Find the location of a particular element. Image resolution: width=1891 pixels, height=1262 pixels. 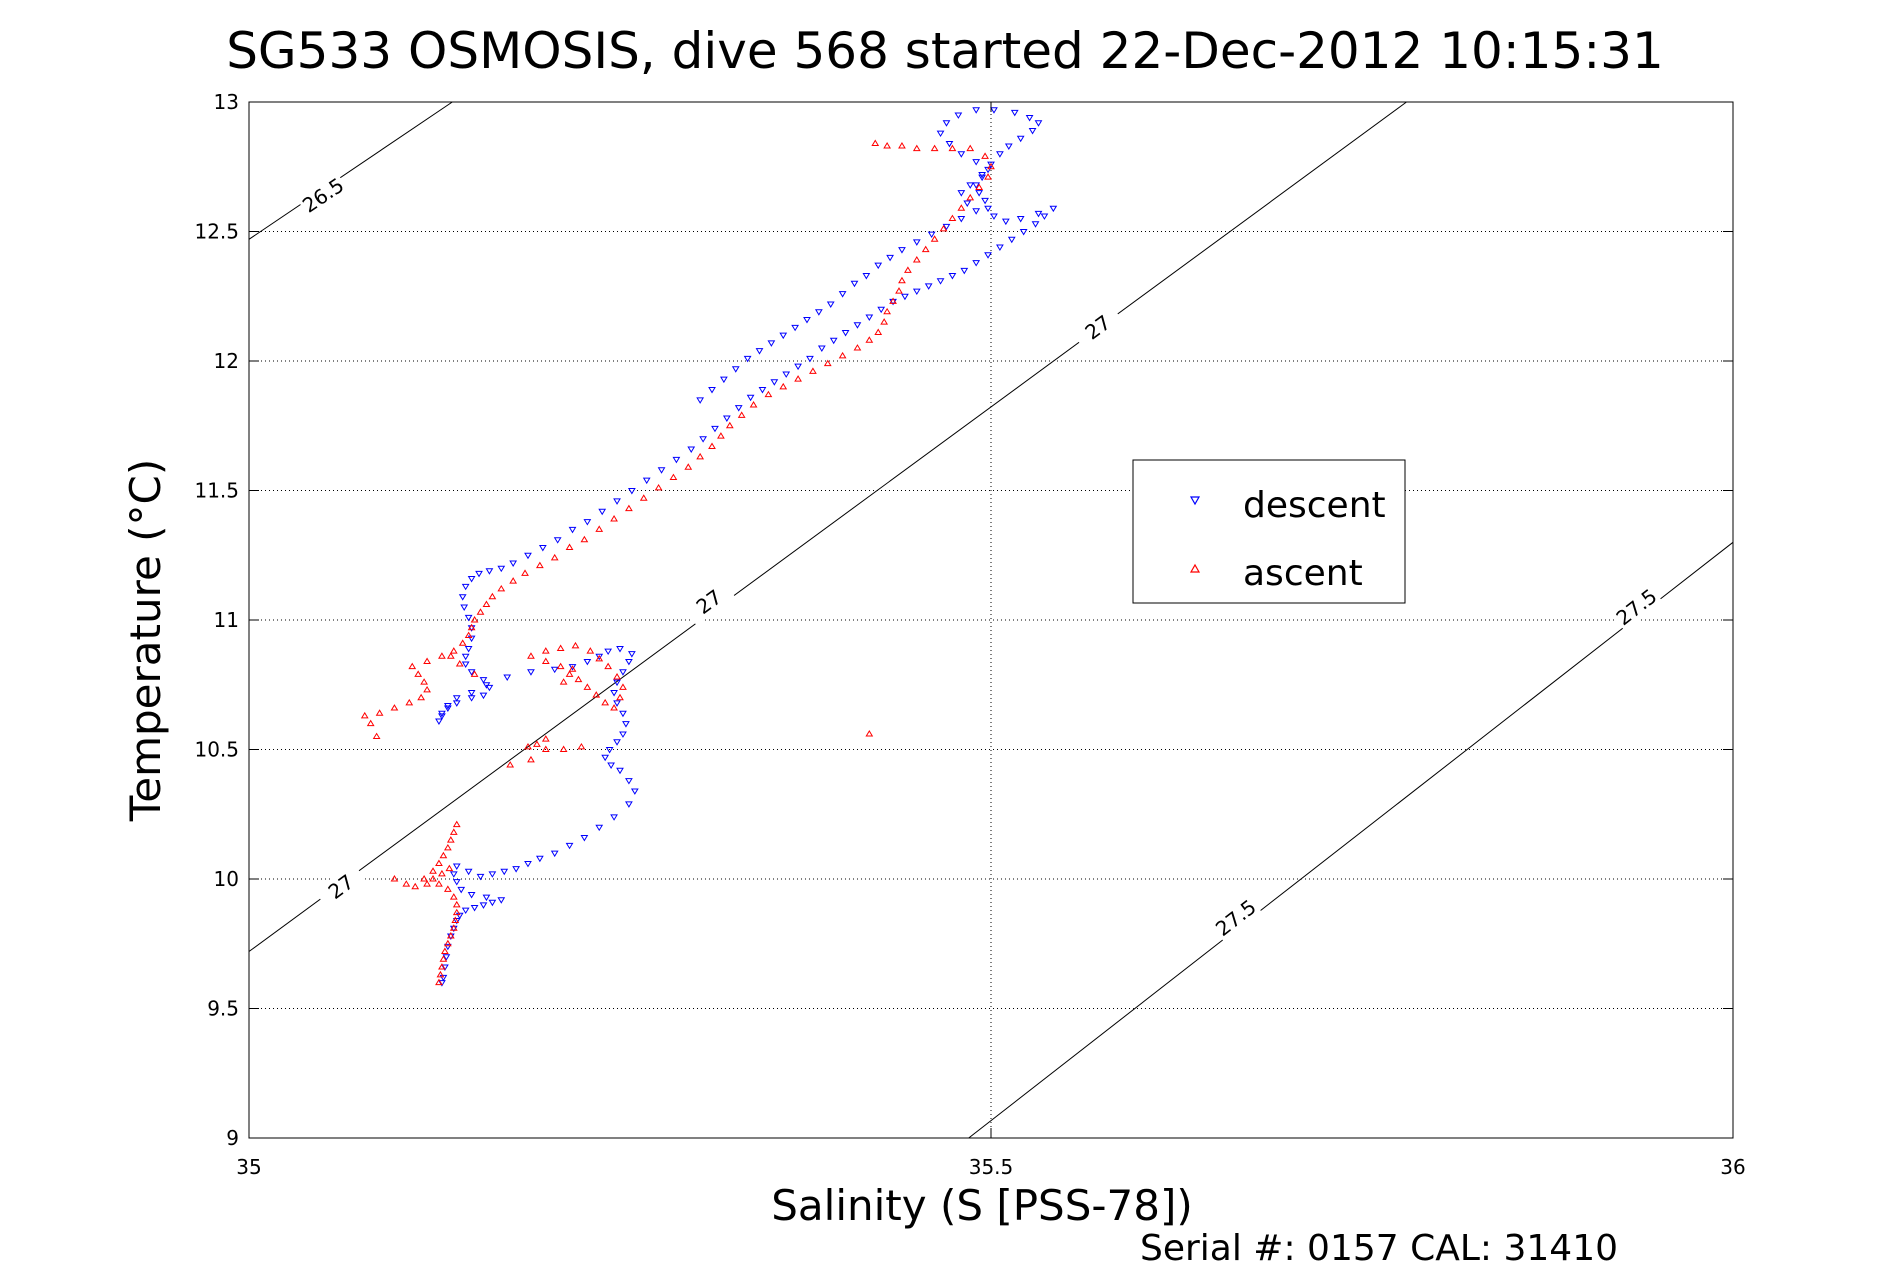

legend-marker-descent is located at coordinates (1195, 501).